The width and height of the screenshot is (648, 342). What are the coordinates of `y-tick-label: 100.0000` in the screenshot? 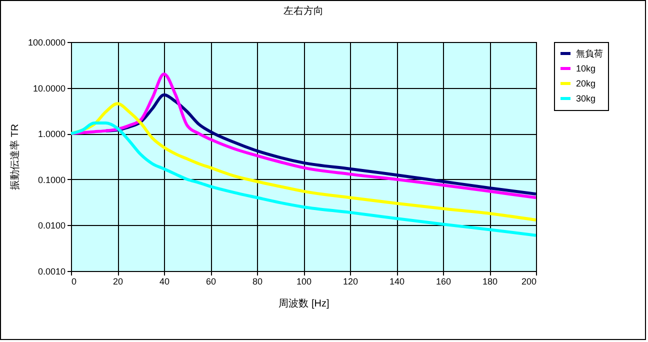 It's located at (47, 43).